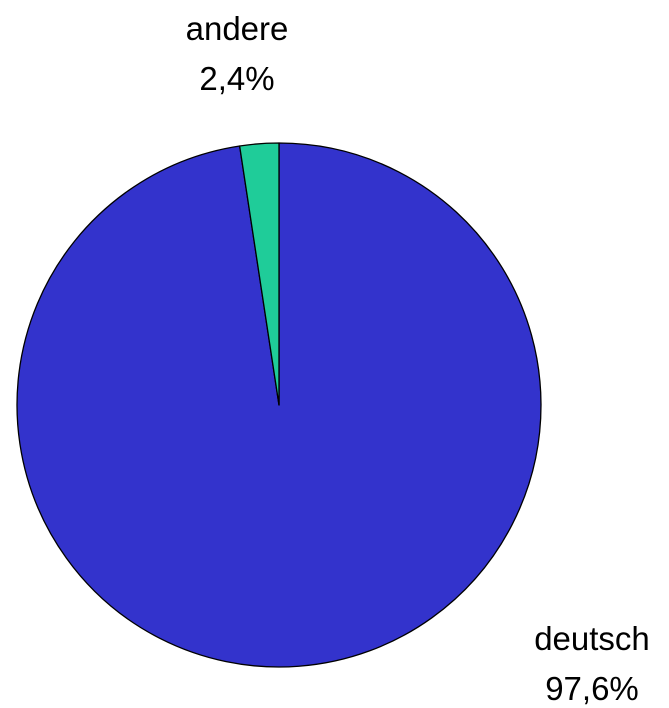  What do you see at coordinates (236, 78) in the screenshot?
I see `slice-label-andere-value: 2,4%` at bounding box center [236, 78].